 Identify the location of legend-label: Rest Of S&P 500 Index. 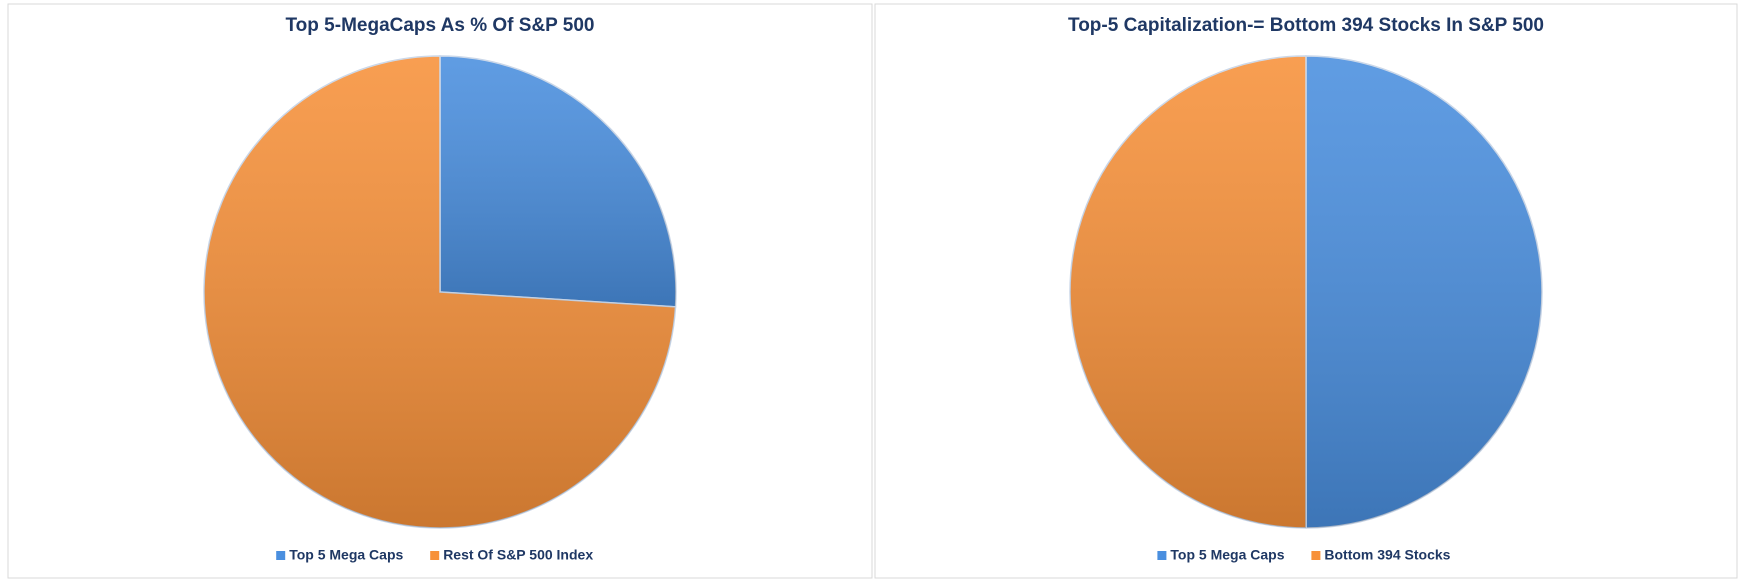
(518, 555).